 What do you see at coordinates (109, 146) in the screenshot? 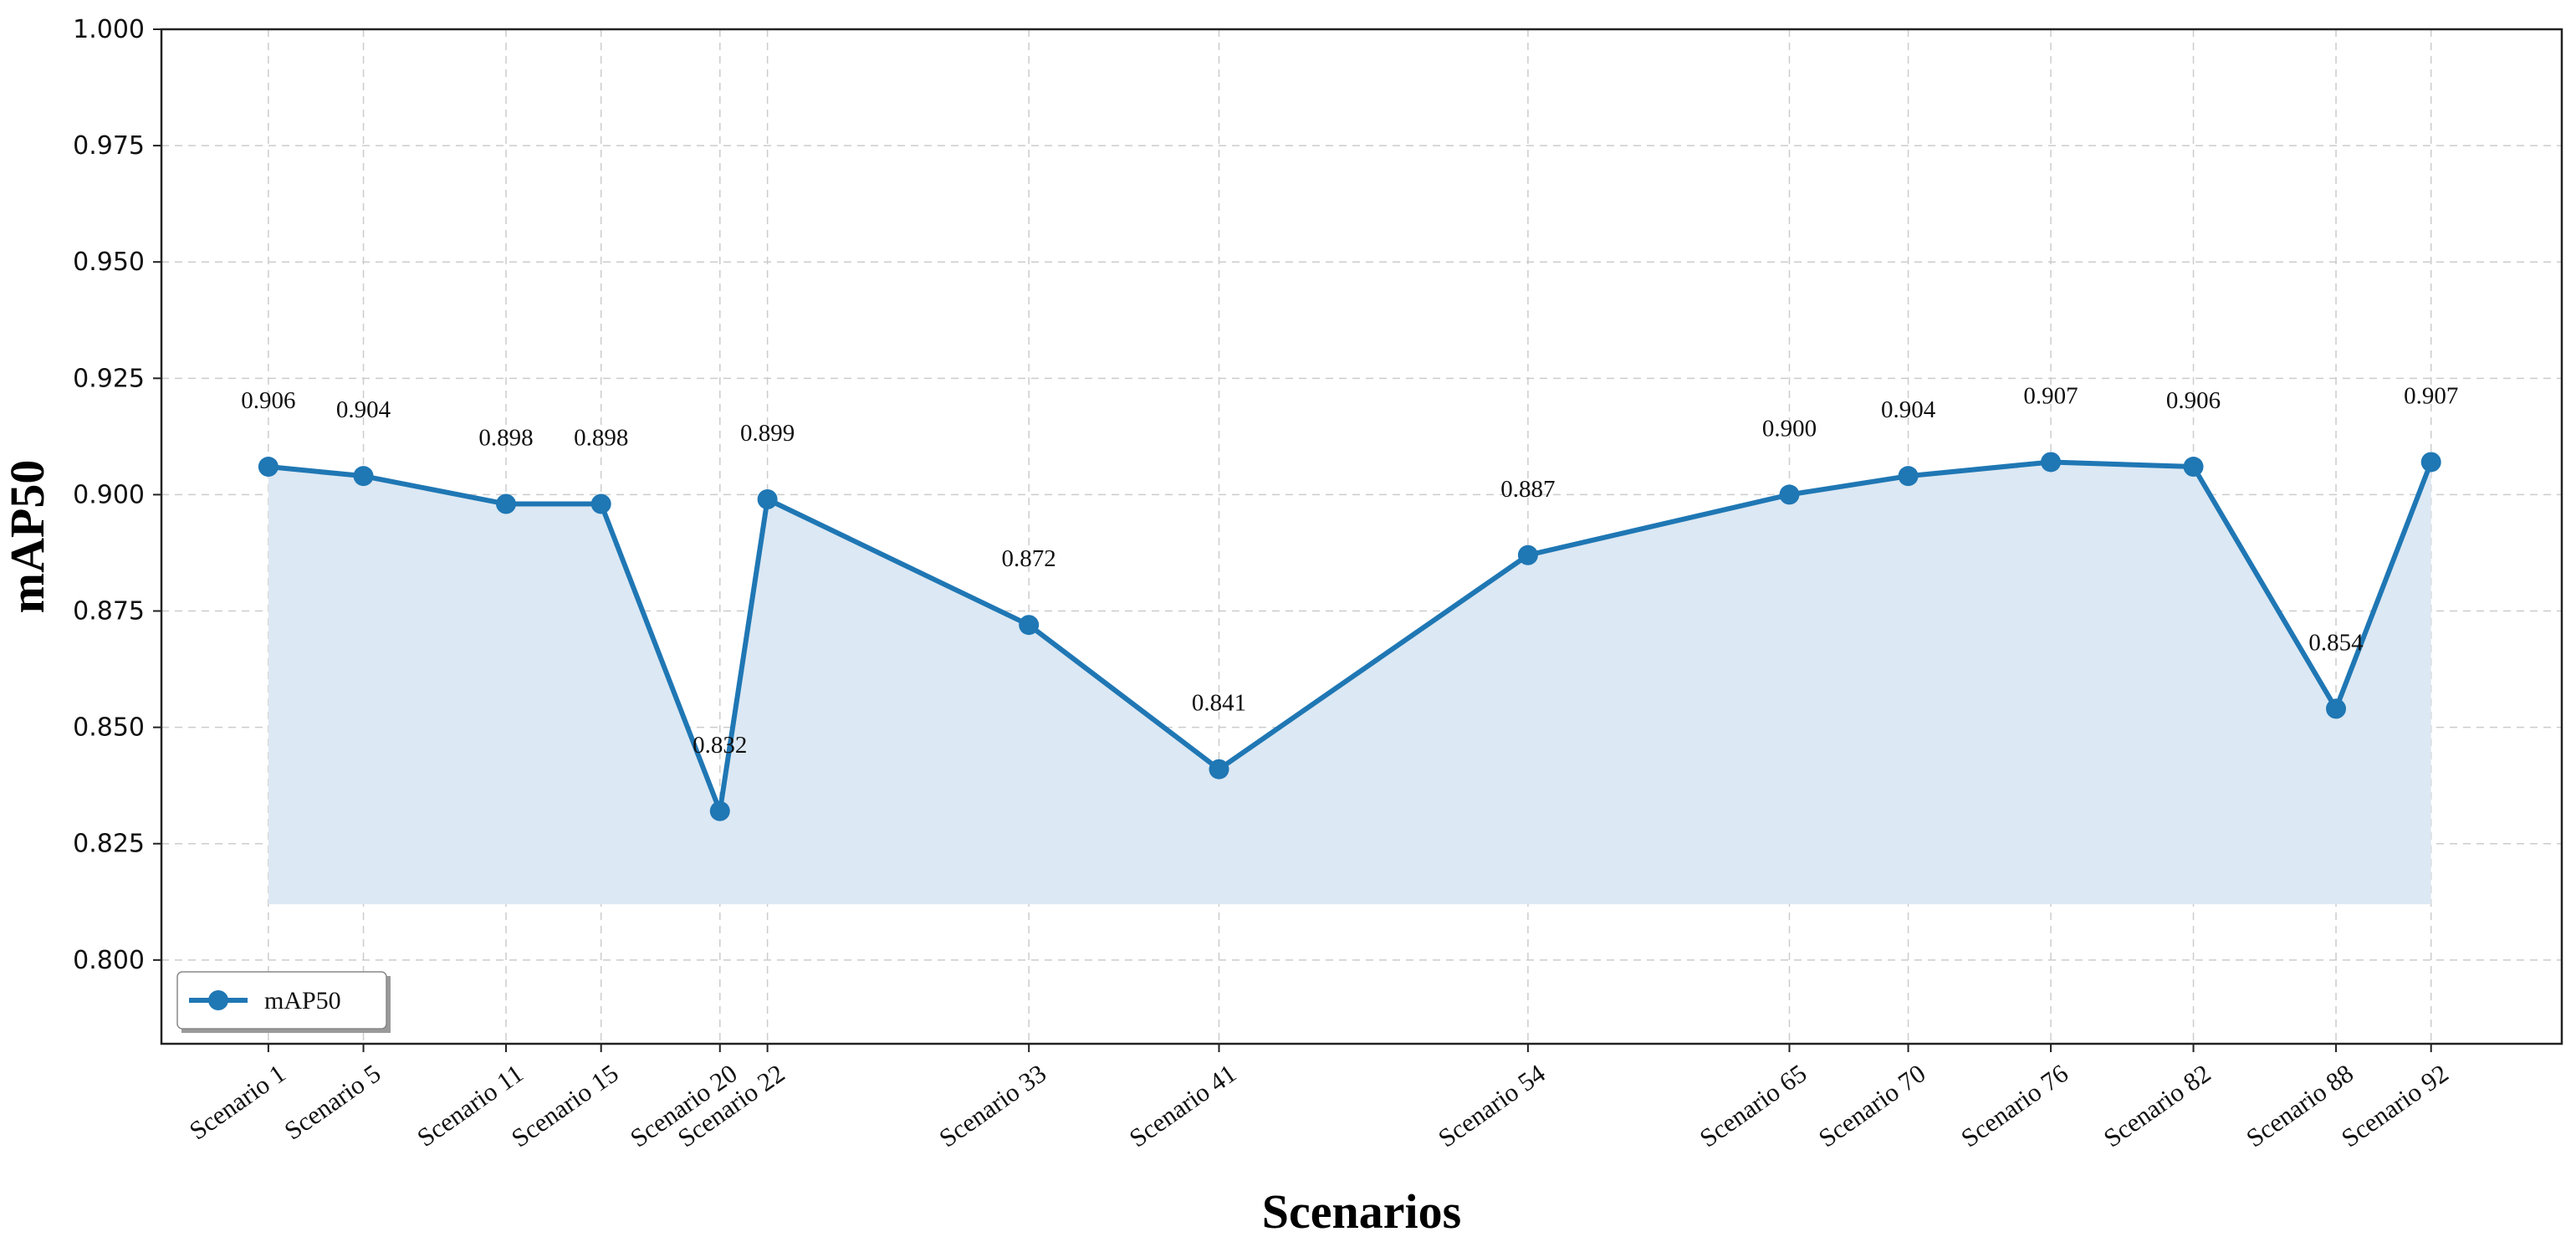
I see `y-tick-label: 0.975` at bounding box center [109, 146].